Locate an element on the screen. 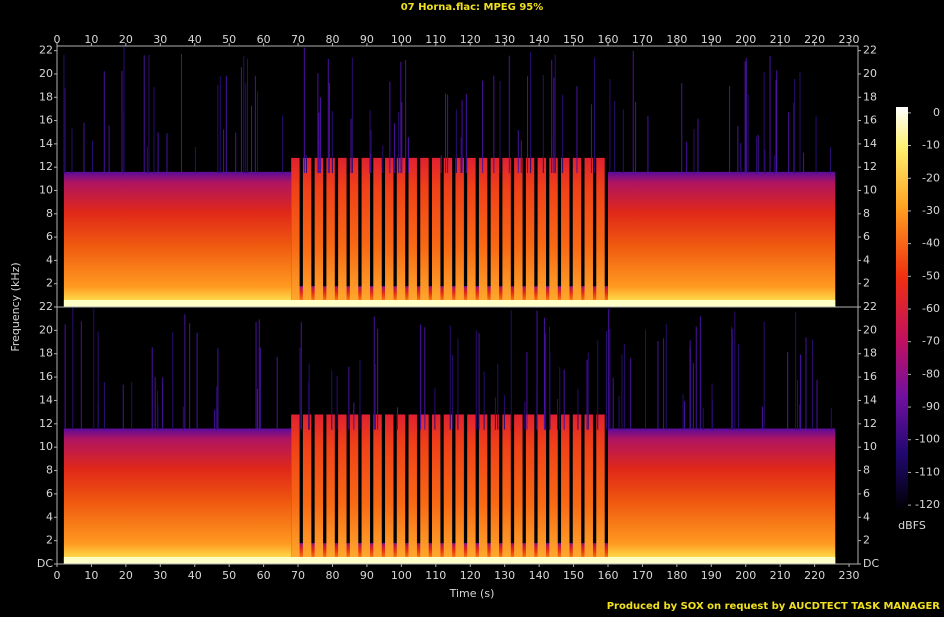  colorbar-tick-label: -60 is located at coordinates (931, 308).